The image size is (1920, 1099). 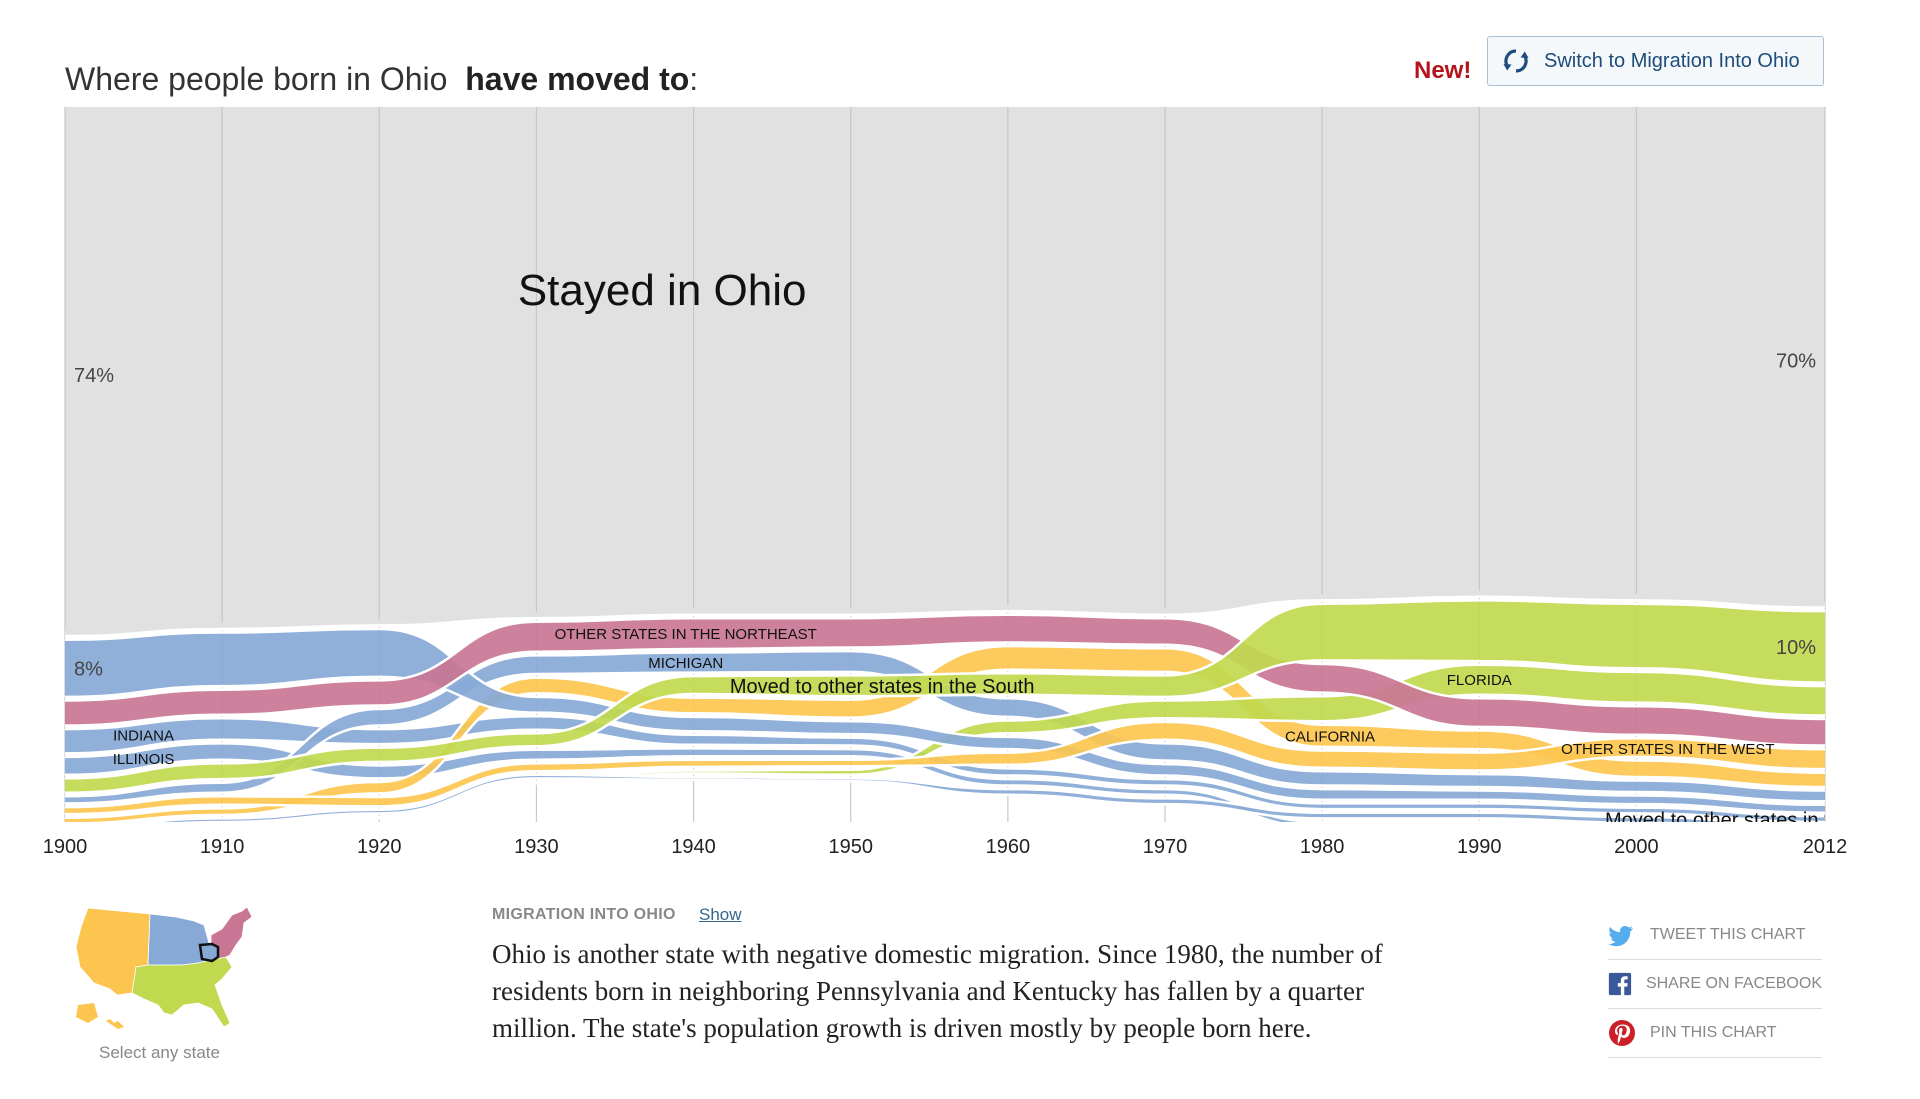 I want to click on label-indiana: INDIANA, so click(x=143, y=736).